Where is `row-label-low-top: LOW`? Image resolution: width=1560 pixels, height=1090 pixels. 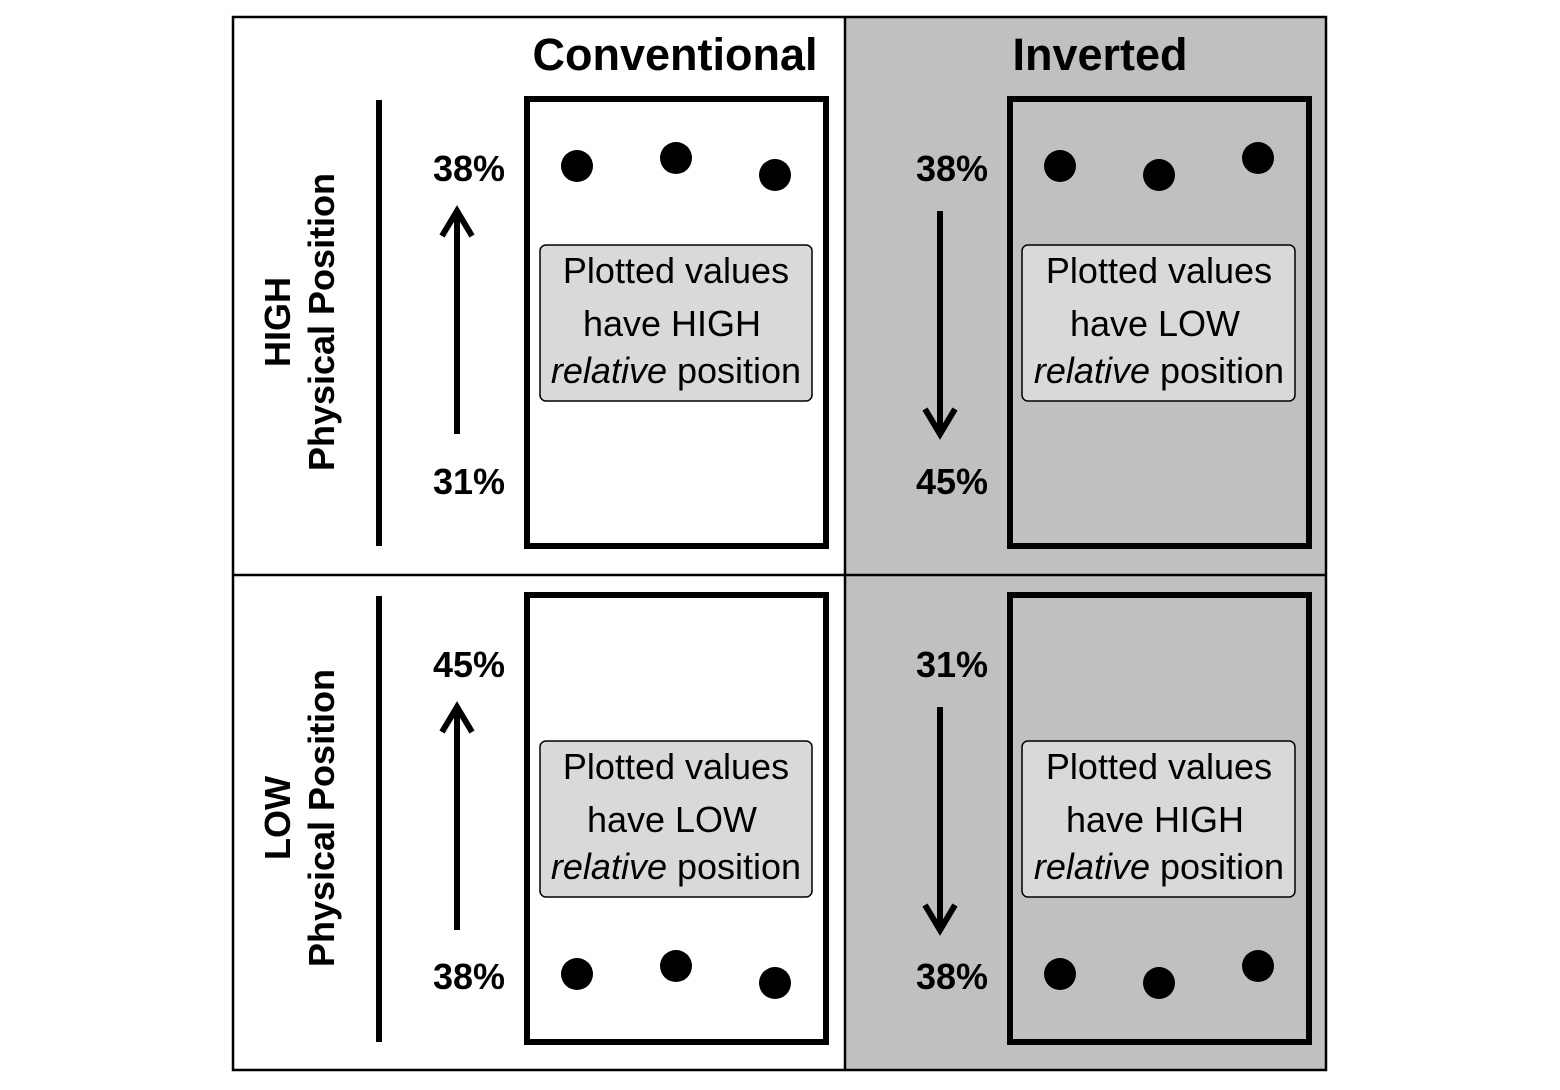 row-label-low-top: LOW is located at coordinates (277, 818).